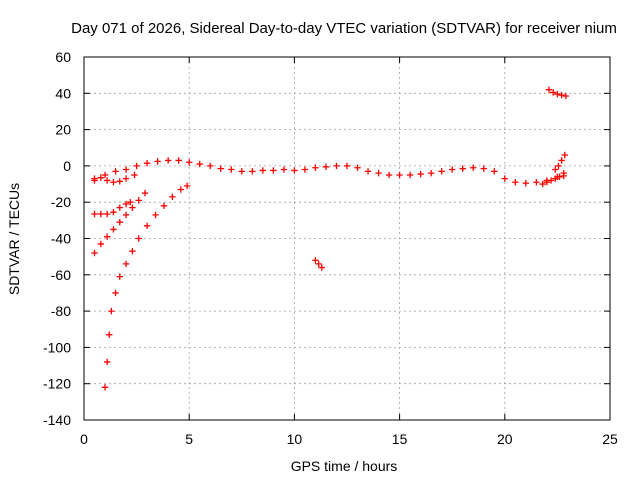  What do you see at coordinates (61, 311) in the screenshot?
I see `y-tick-label: -80` at bounding box center [61, 311].